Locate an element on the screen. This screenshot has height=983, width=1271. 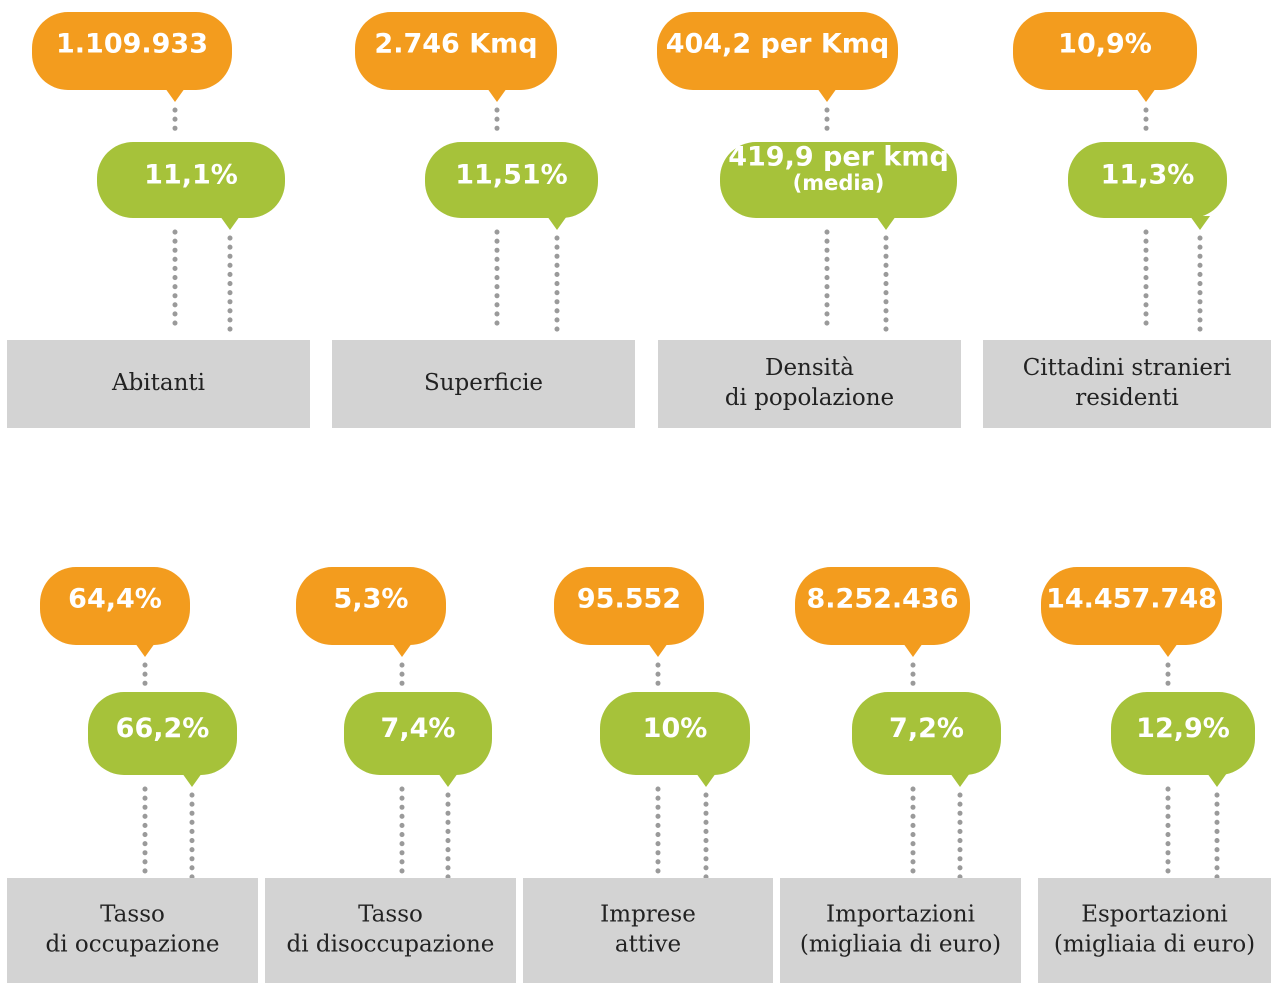
value: 14.457.748 is located at coordinates (1131, 599).